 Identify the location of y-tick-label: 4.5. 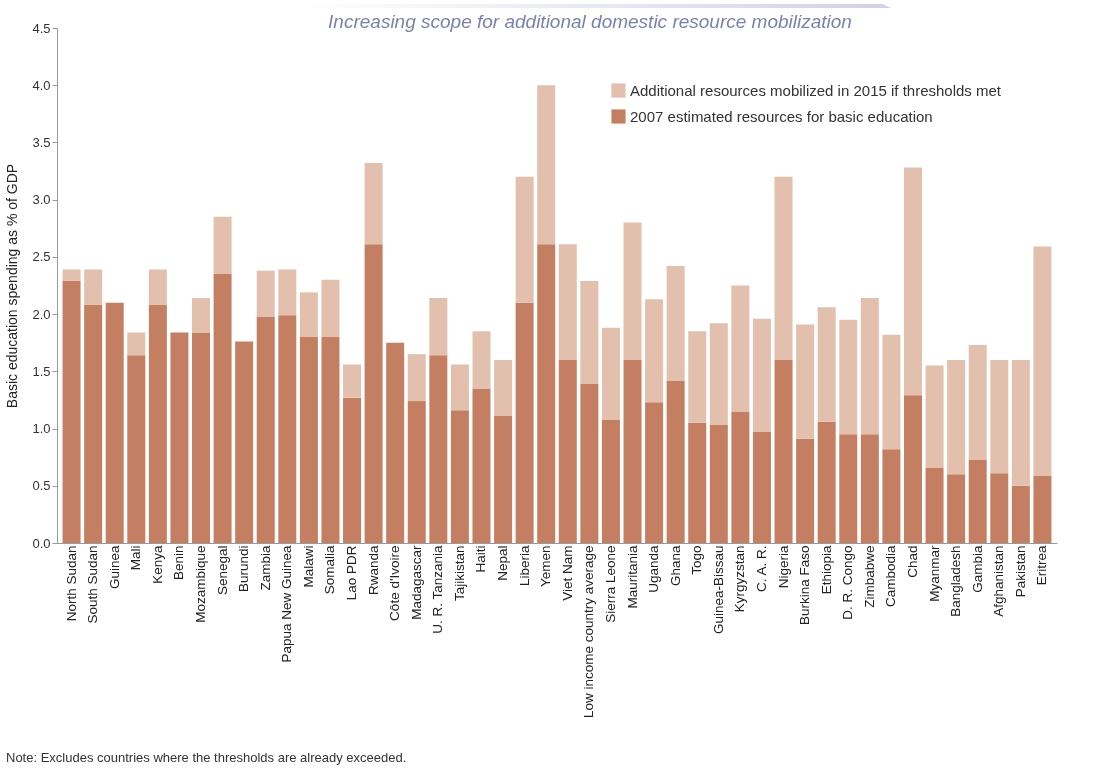
(41, 28).